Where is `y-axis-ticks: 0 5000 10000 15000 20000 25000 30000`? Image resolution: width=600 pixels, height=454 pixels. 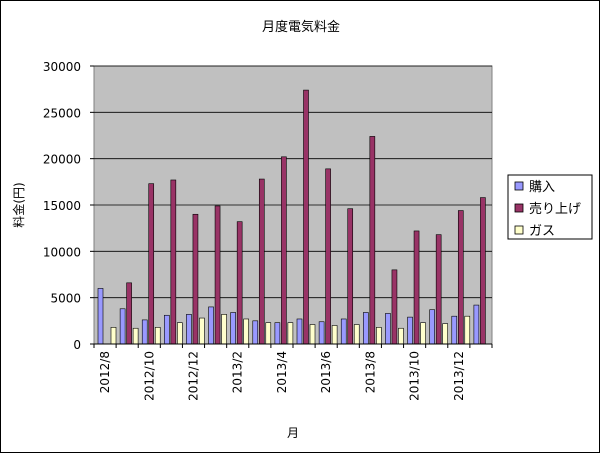 y-axis-ticks: 0 5000 10000 15000 20000 25000 30000 is located at coordinates (68, 206).